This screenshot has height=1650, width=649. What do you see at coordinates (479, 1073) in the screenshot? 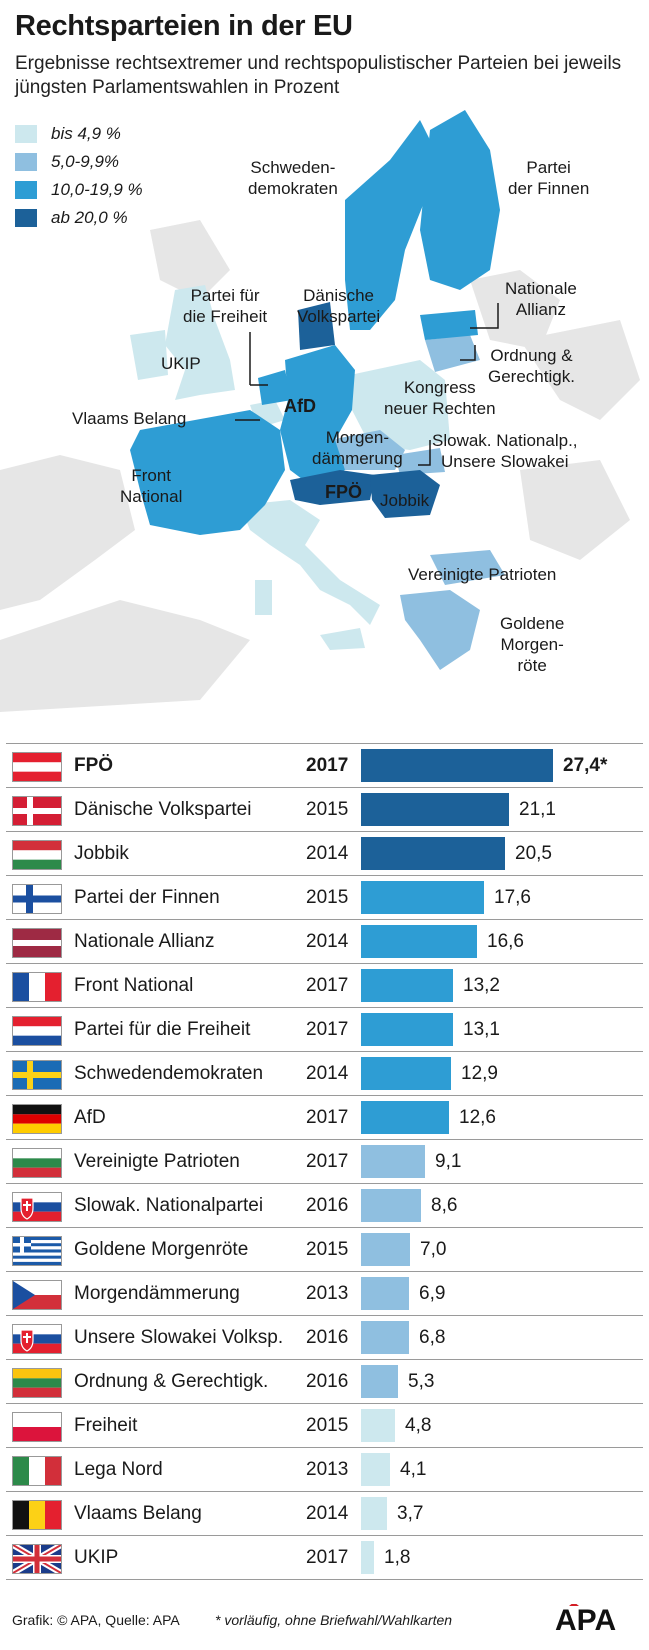
I see `value-label: 12,9` at bounding box center [479, 1073].